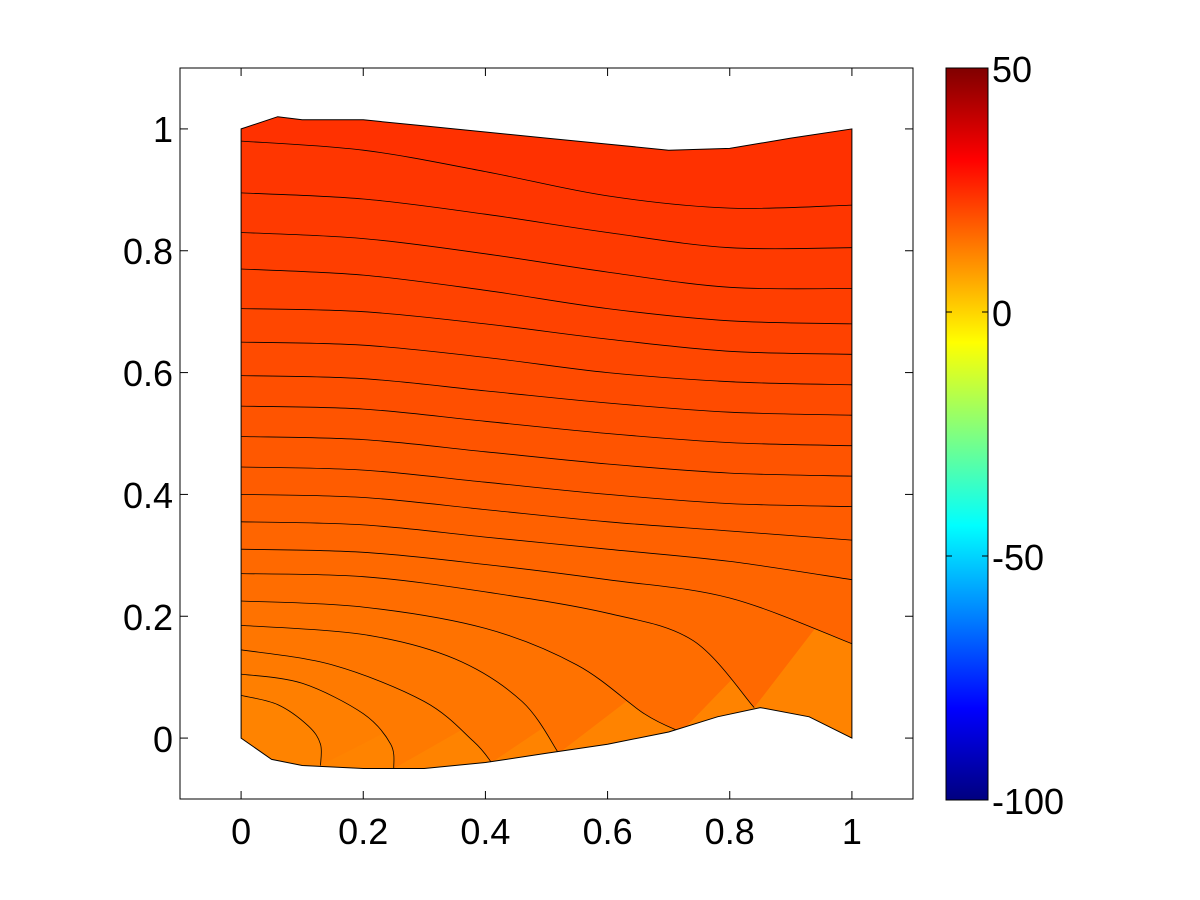  I want to click on y-tick-label: 0, so click(163, 739).